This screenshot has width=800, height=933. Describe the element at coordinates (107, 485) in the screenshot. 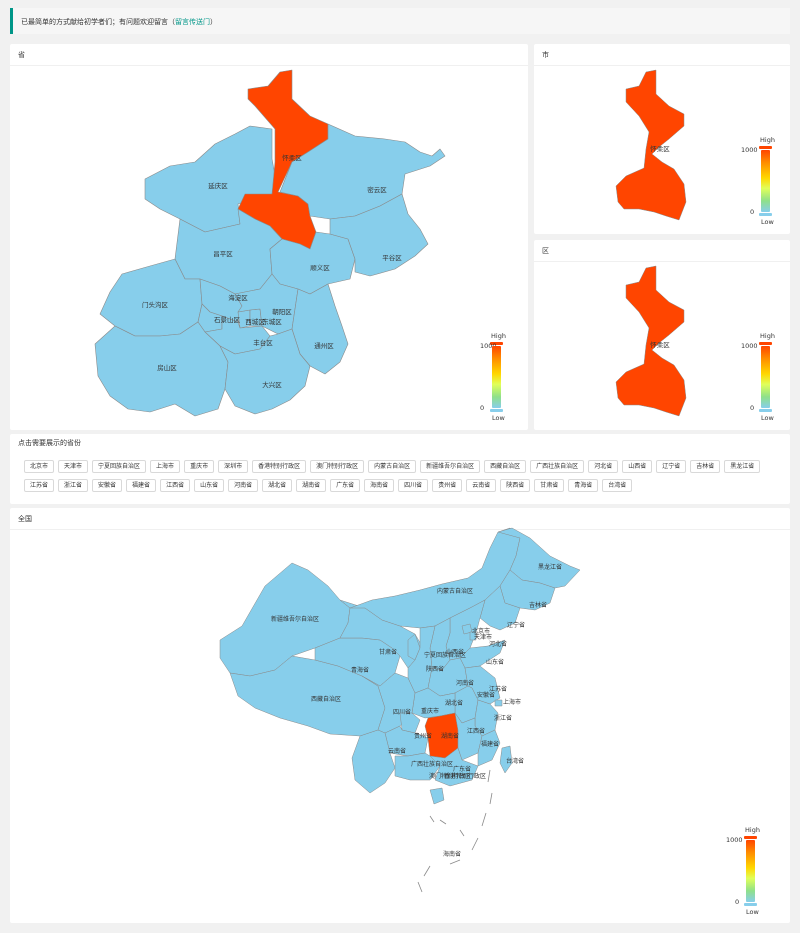

I see `province-button: 安徽省` at that location.